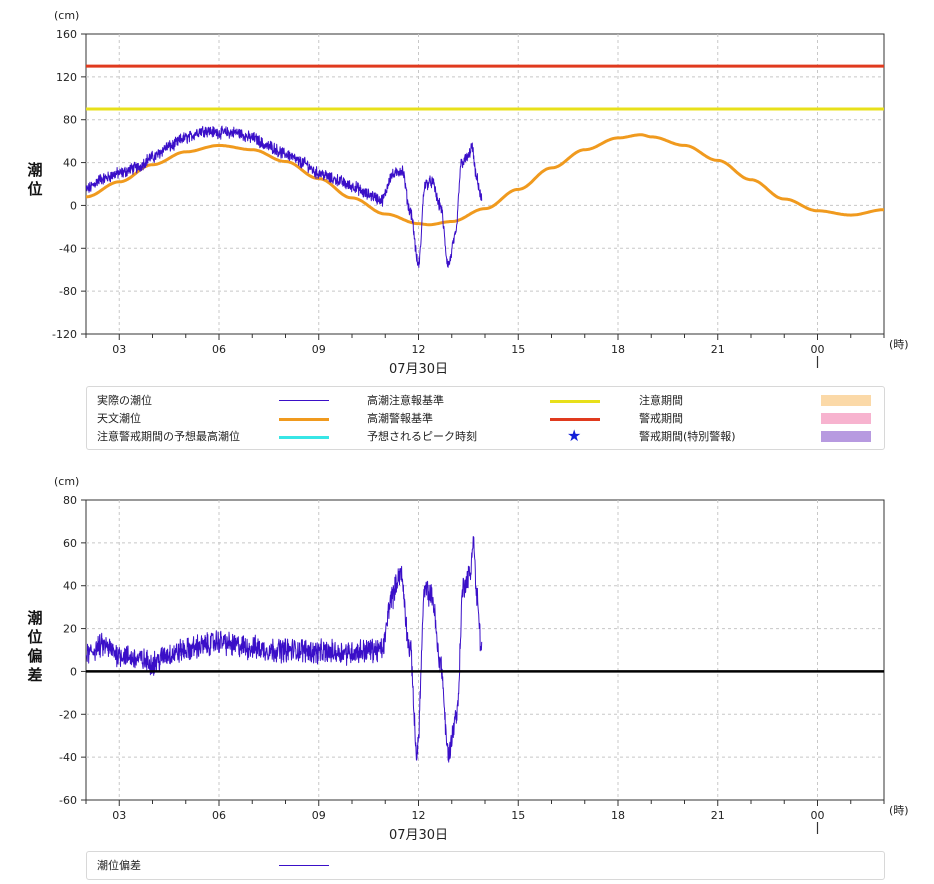 This screenshot has width=934, height=884. I want to click on legend-label: 天文潮位, so click(119, 418).